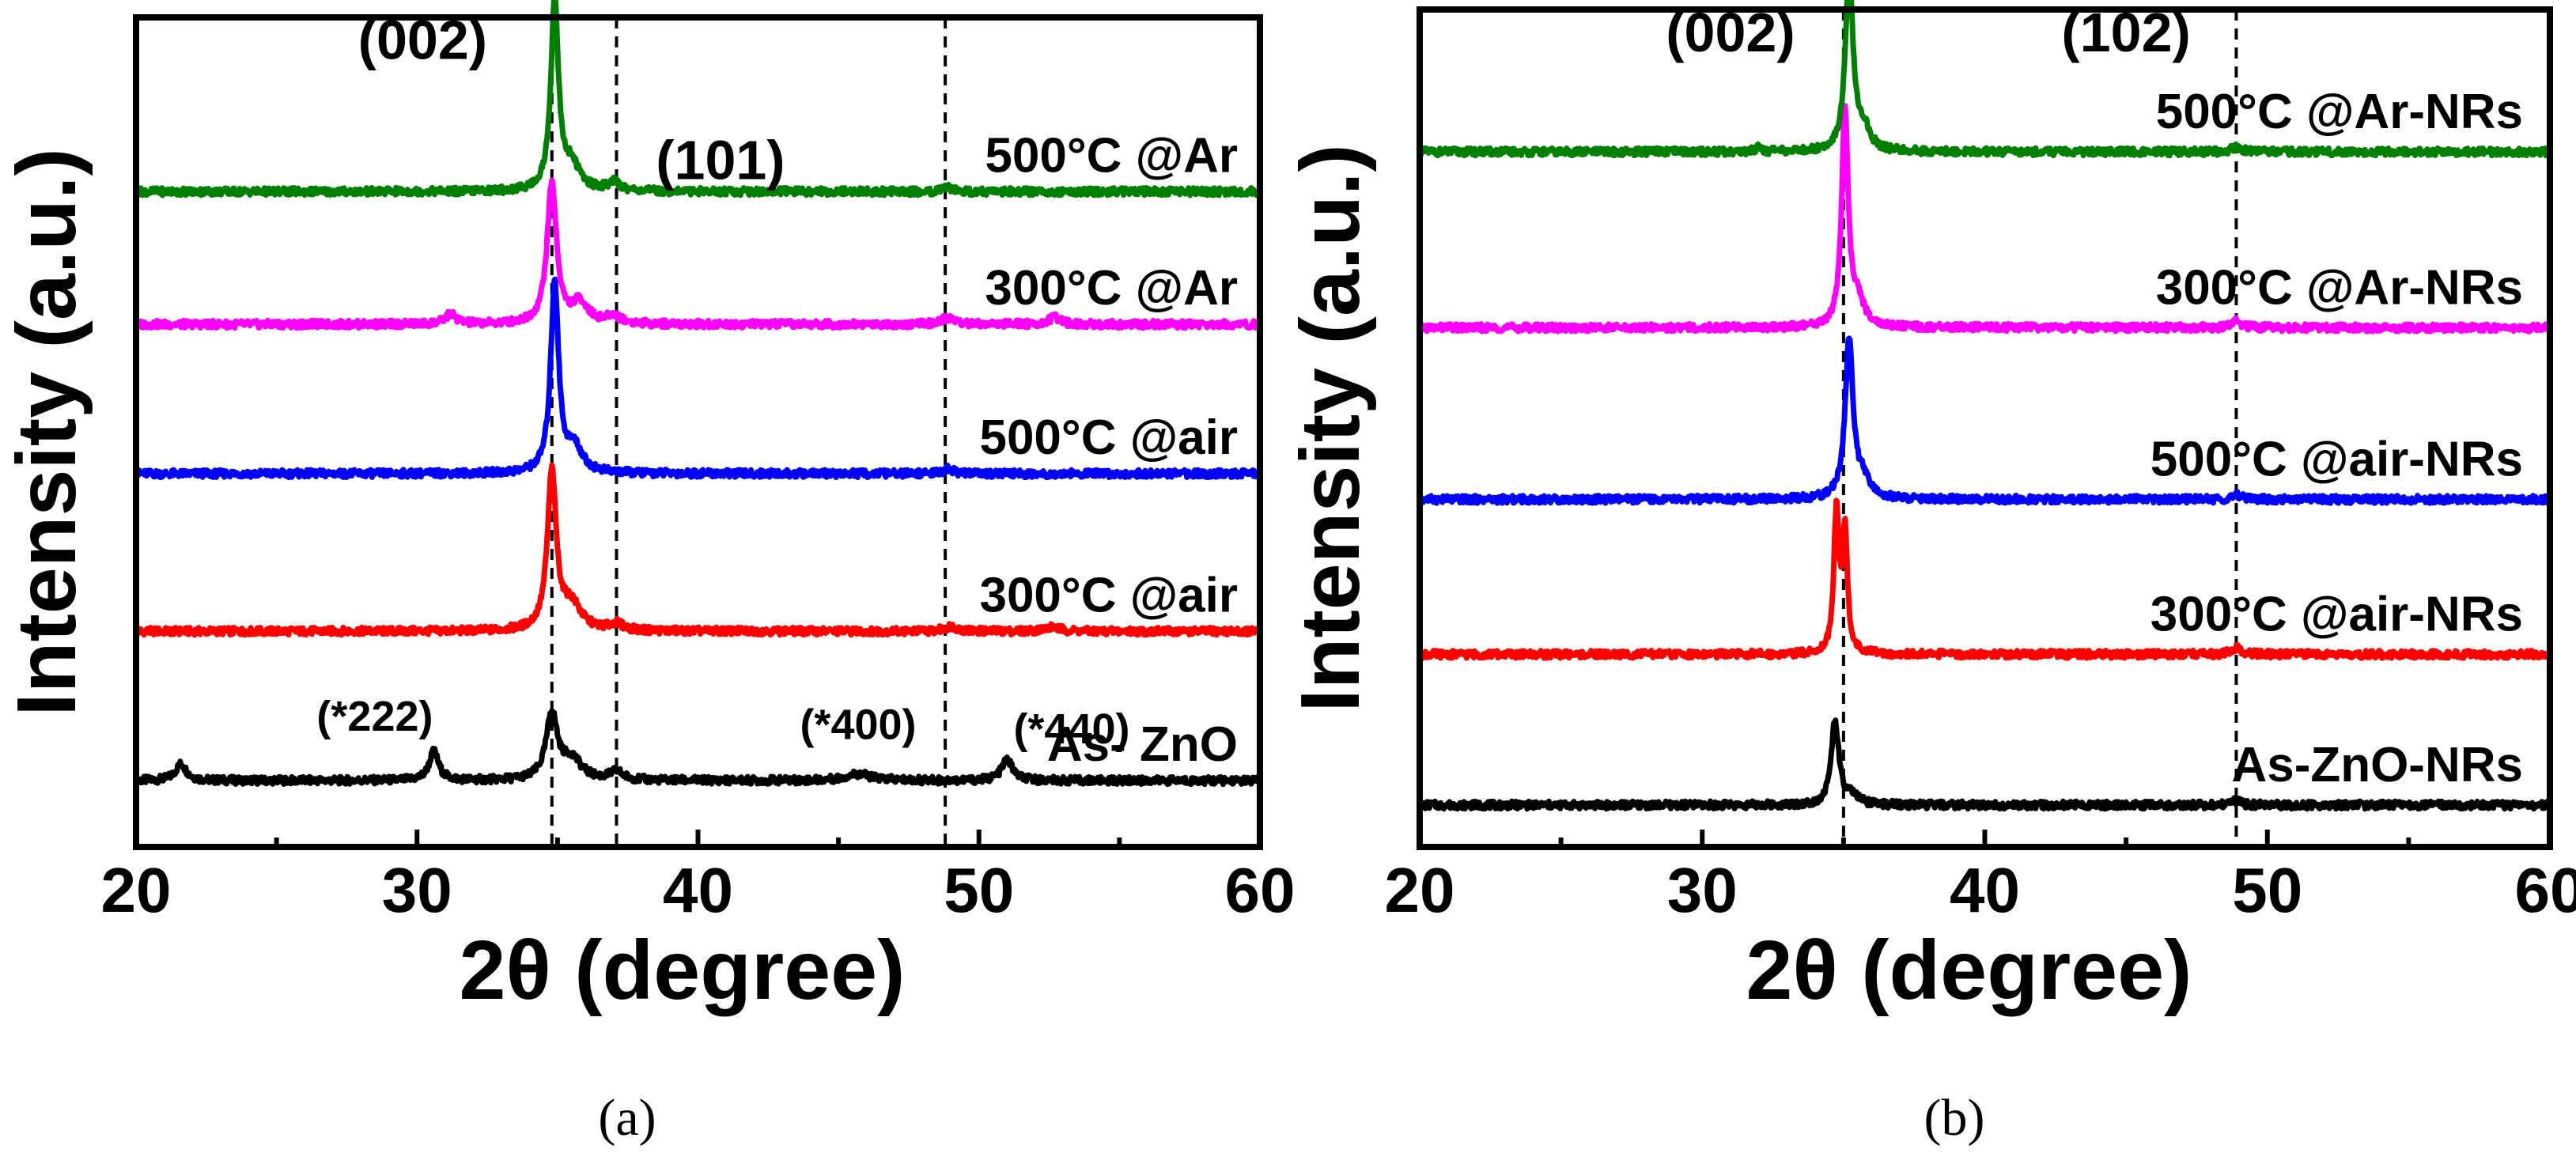 This screenshot has width=2576, height=1157. Describe the element at coordinates (1954, 1118) in the screenshot. I see `panel-b-caption: (b)` at that location.